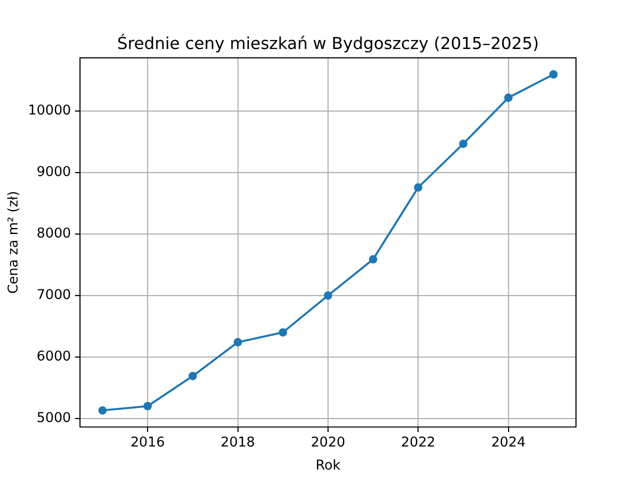  I want to click on y-tick-label: 6000, so click(53, 356).